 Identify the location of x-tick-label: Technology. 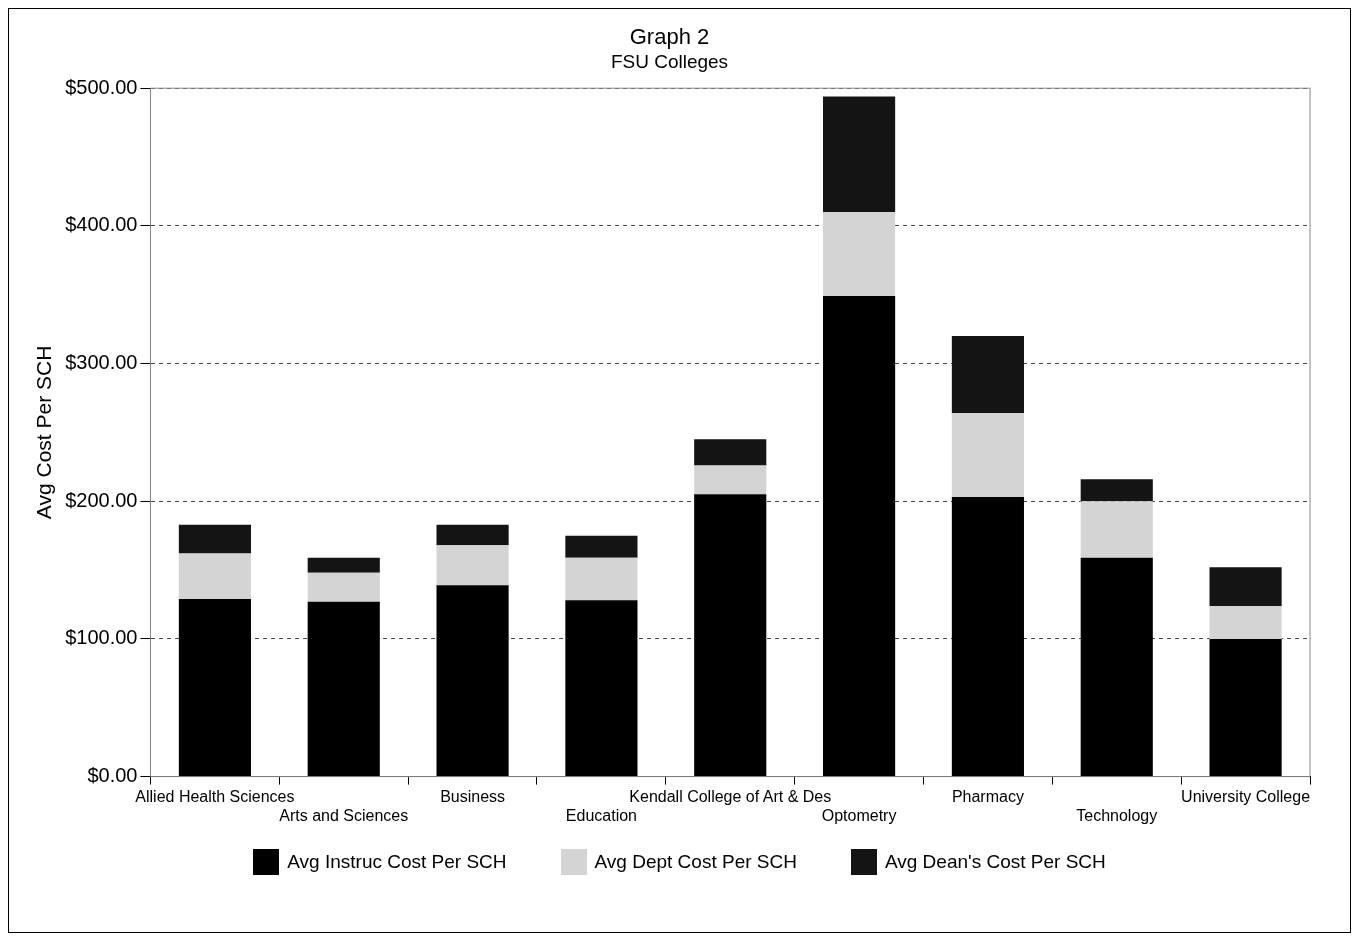
(1117, 815).